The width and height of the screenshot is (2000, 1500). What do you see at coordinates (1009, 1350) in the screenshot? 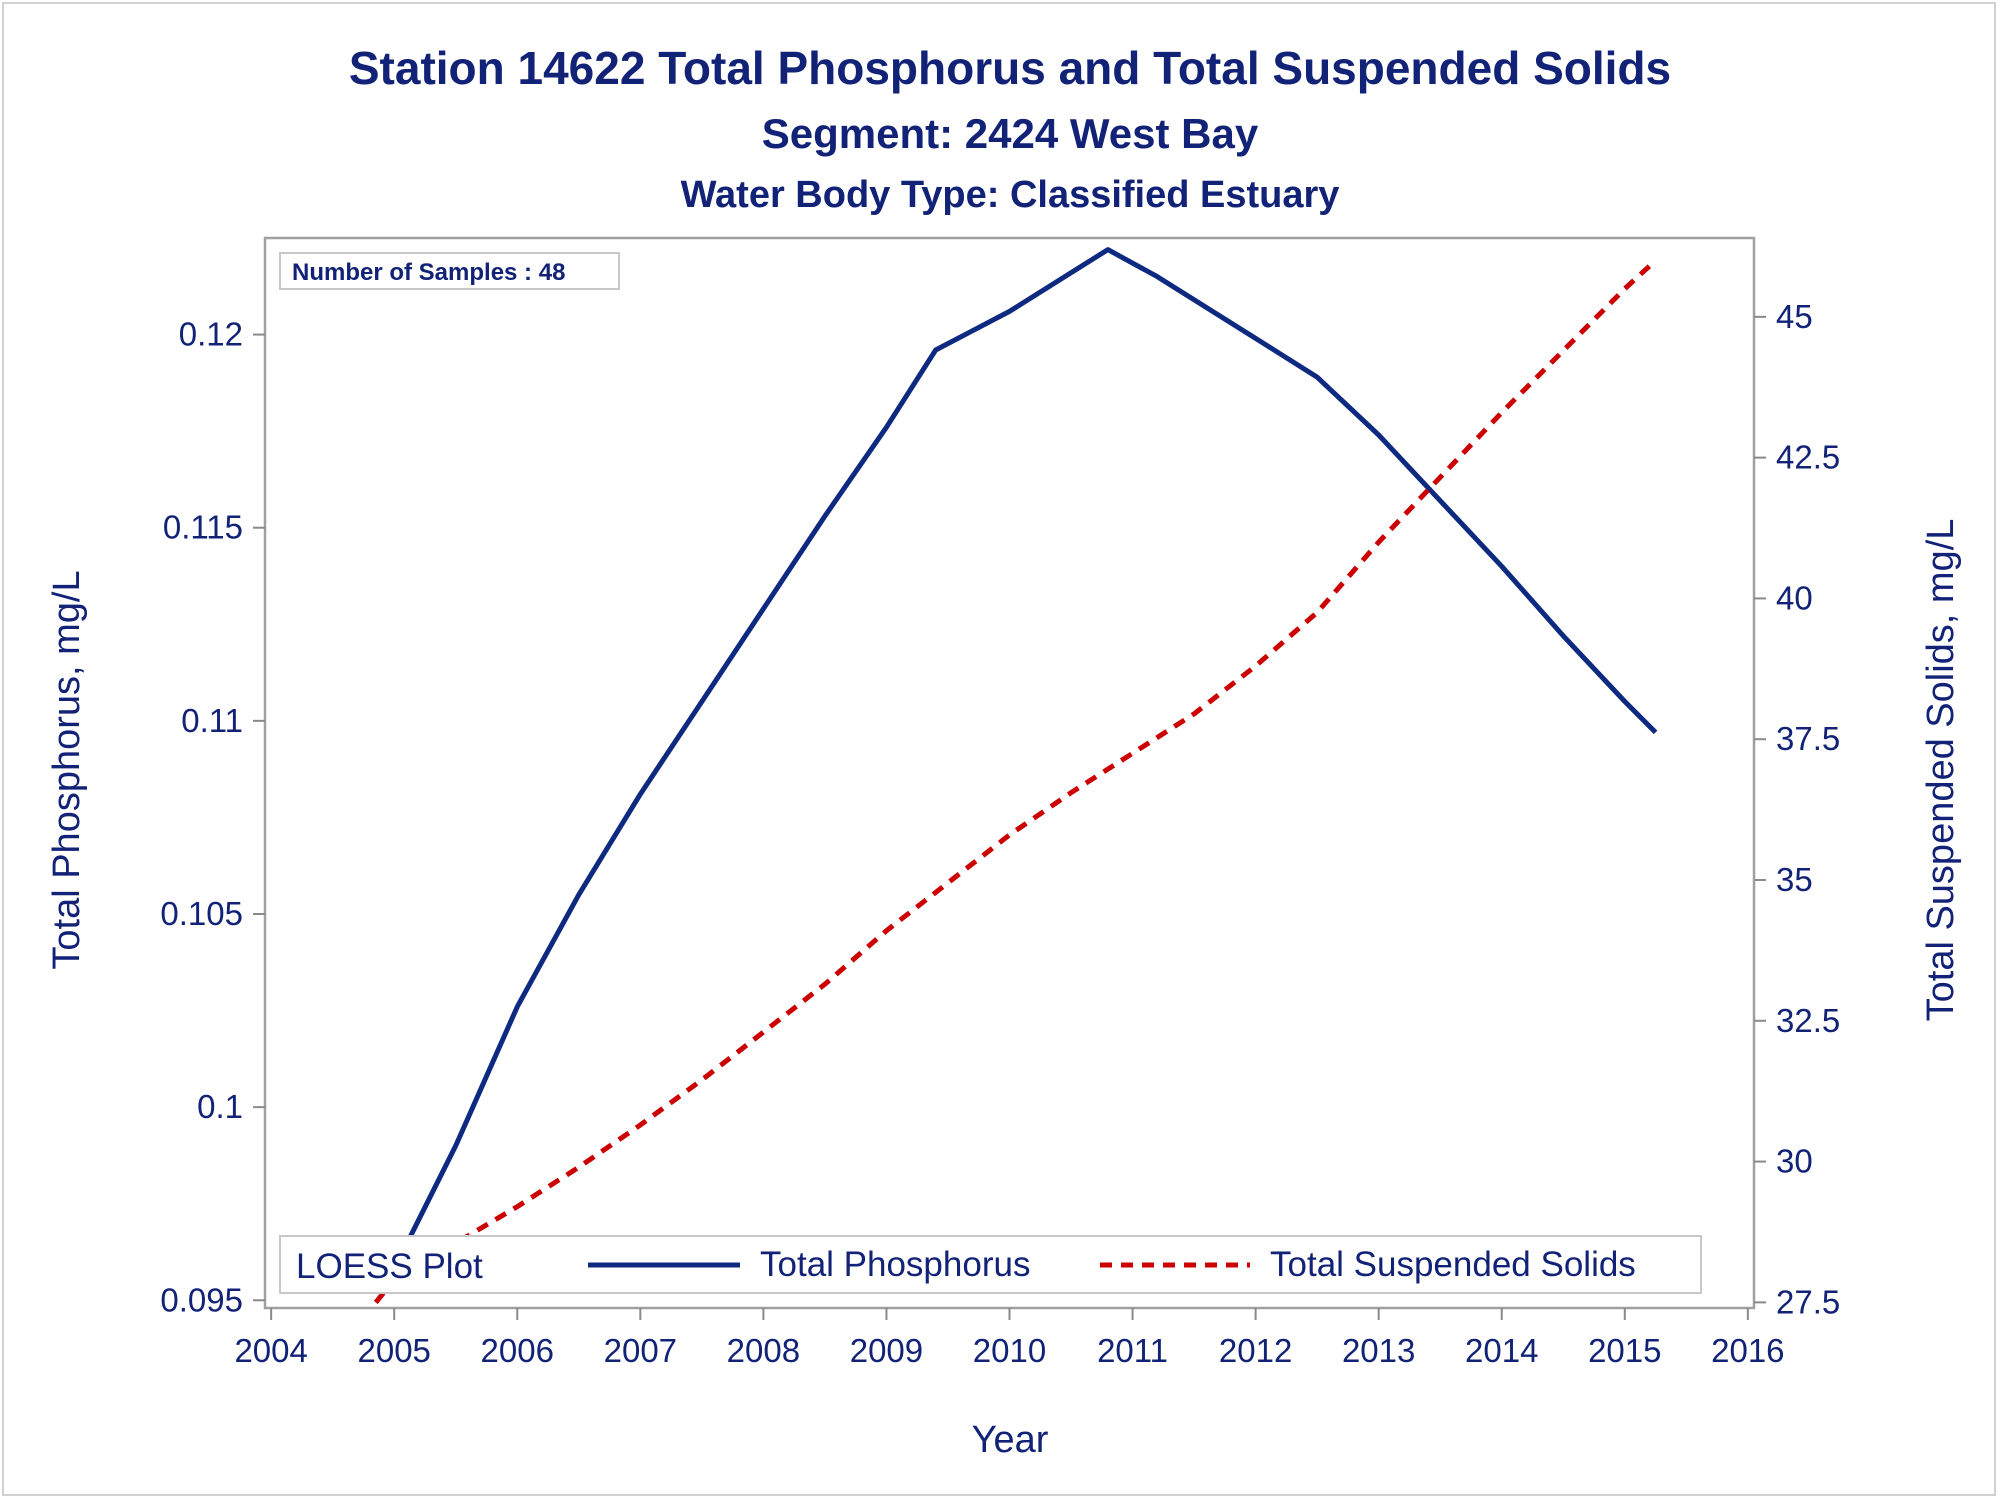
I see `x-tick-label: 2010` at bounding box center [1009, 1350].